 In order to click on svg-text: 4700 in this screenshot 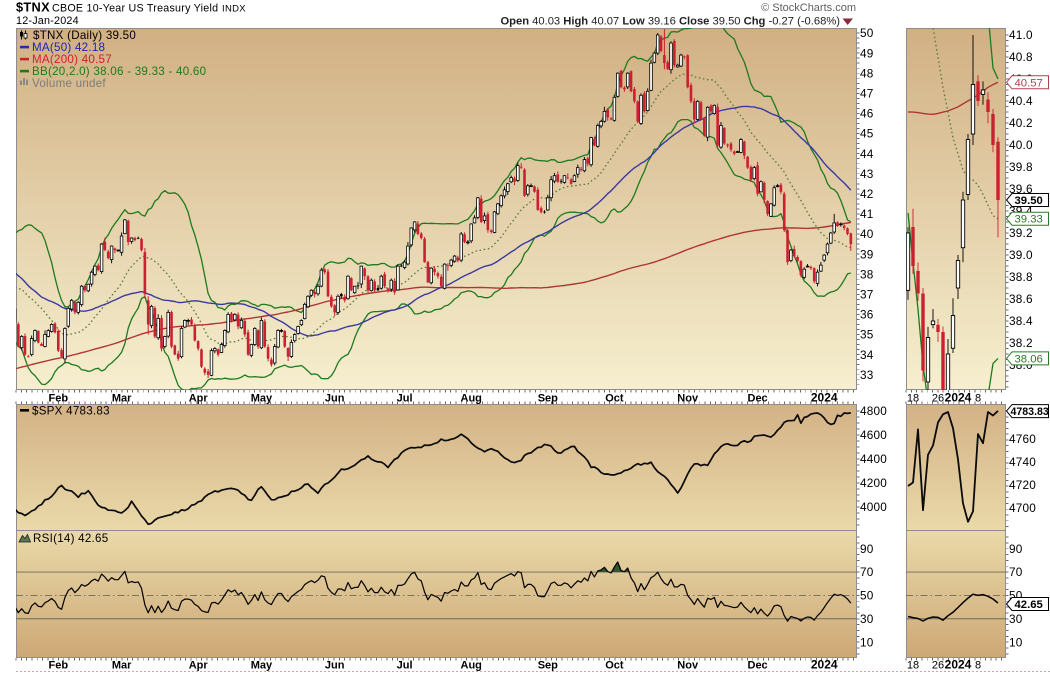, I will do `click(1022, 508)`.